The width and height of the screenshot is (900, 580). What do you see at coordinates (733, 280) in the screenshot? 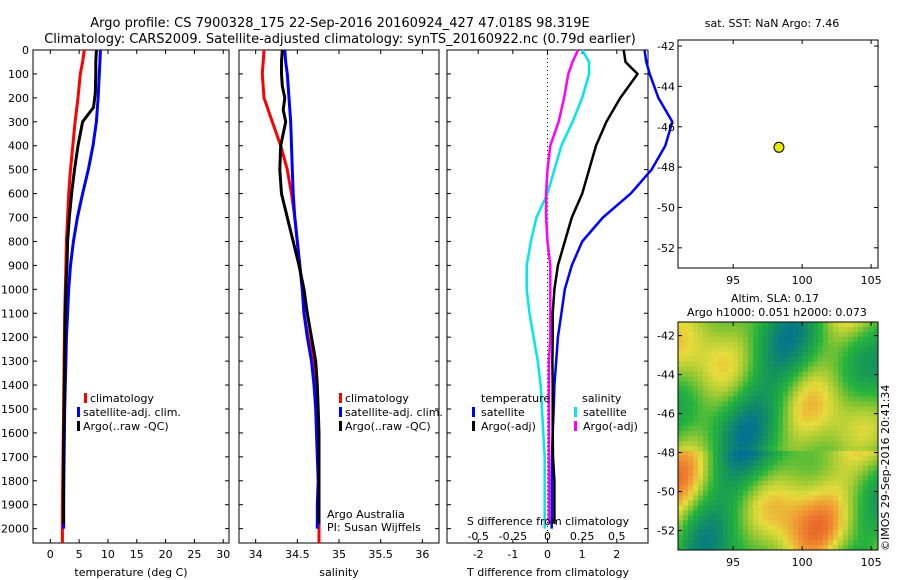
I see `map-x-tick-label: 95` at bounding box center [733, 280].